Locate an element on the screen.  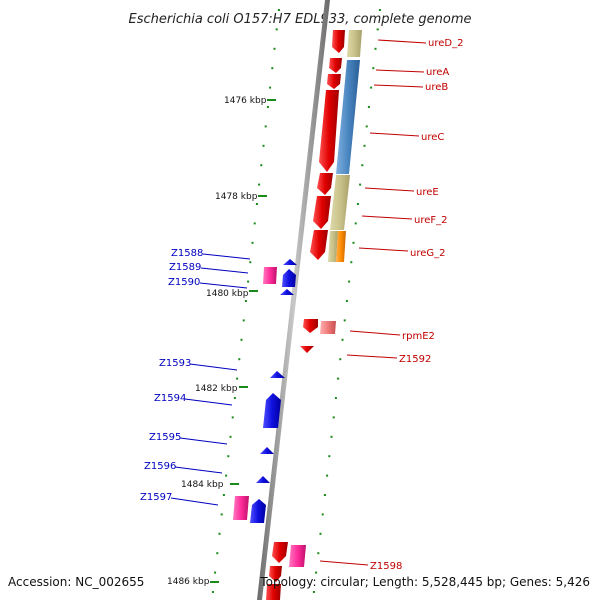
gene-ureA-arrow is located at coordinates (335, 65).